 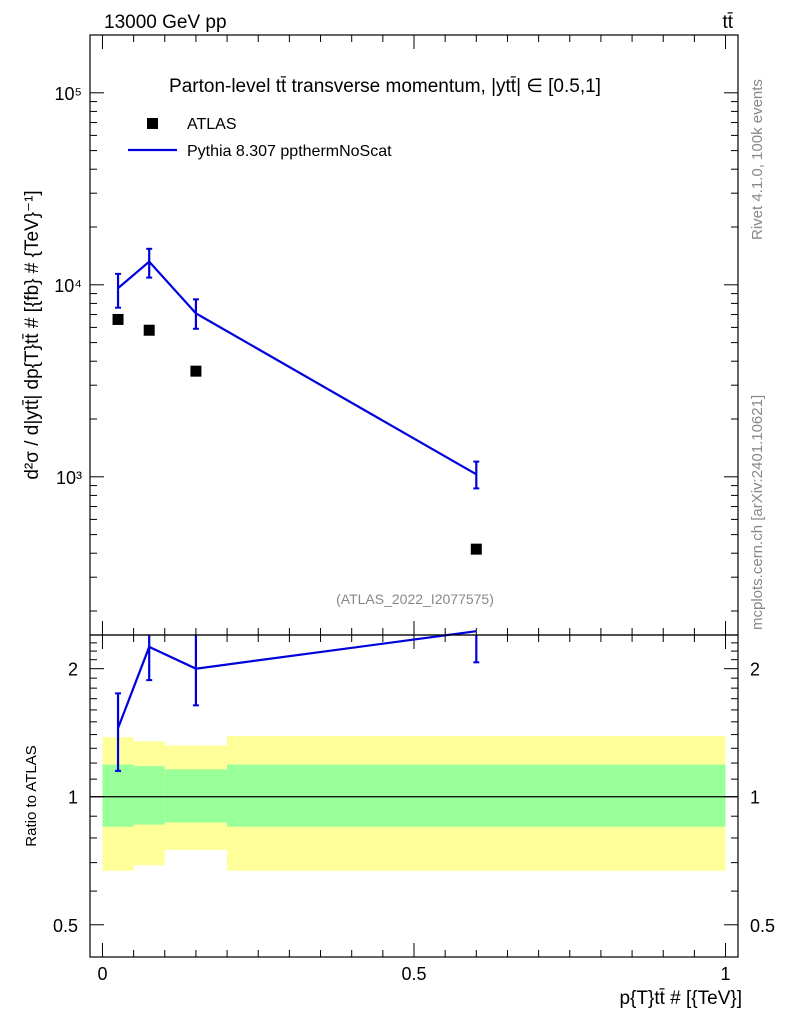 I want to click on analysis-watermark: (ATLAS_2022_I2077575), so click(x=415, y=599).